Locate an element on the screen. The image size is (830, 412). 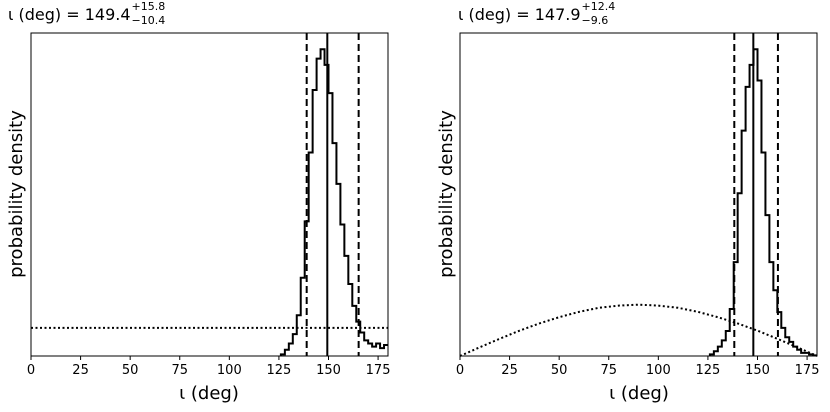
right-x-tick-label: 125 is located at coordinates (708, 370).